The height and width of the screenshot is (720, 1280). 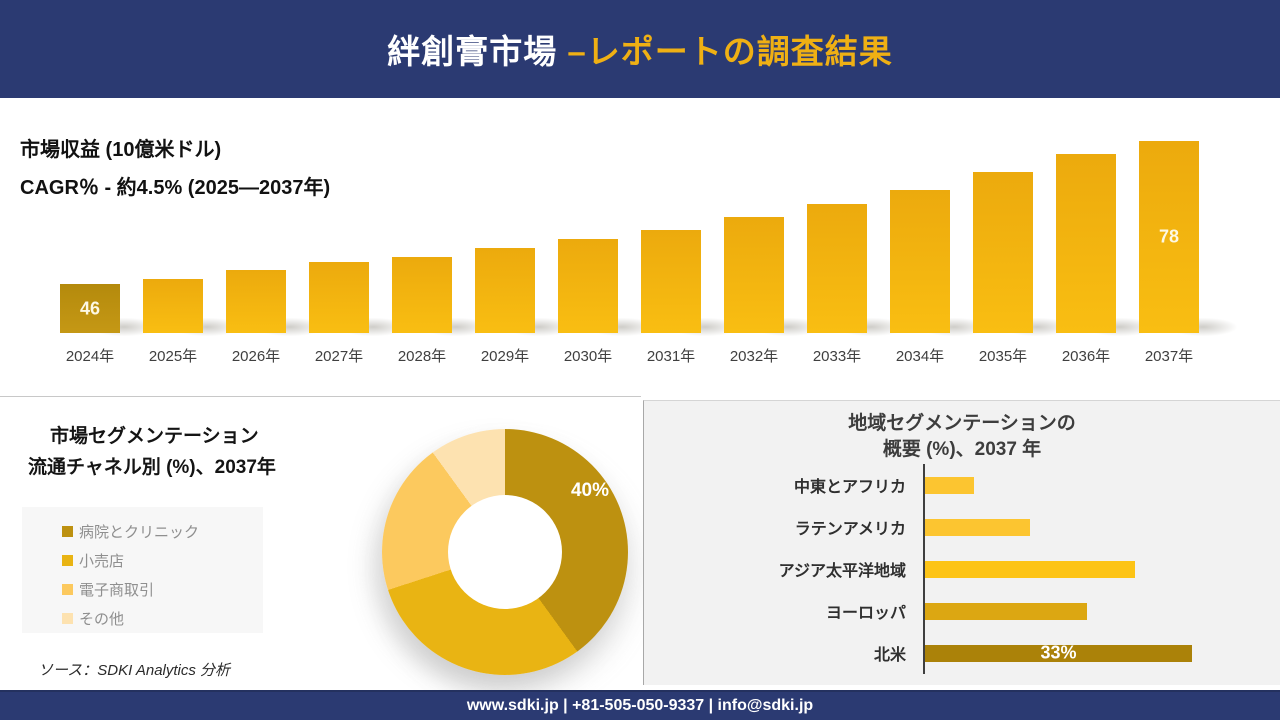 What do you see at coordinates (422, 356) in the screenshot?
I see `x-axis-tick-label: 2028年` at bounding box center [422, 356].